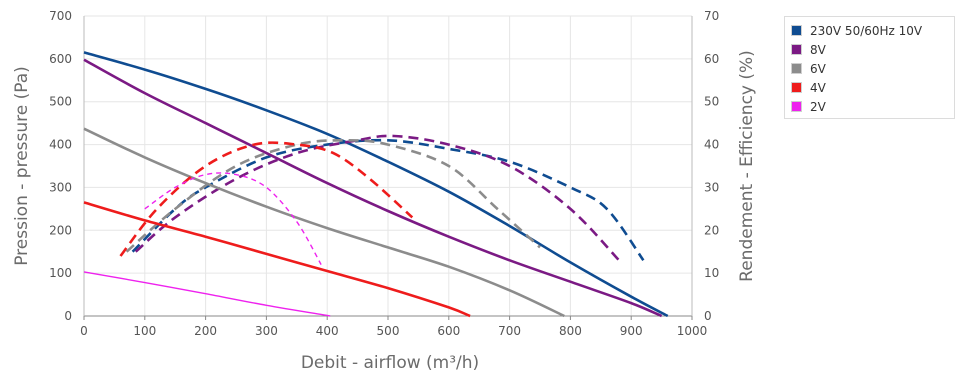  Describe the element at coordinates (22, 166) in the screenshot. I see `y-axis-title: Pression - pressure (Pa)` at that location.